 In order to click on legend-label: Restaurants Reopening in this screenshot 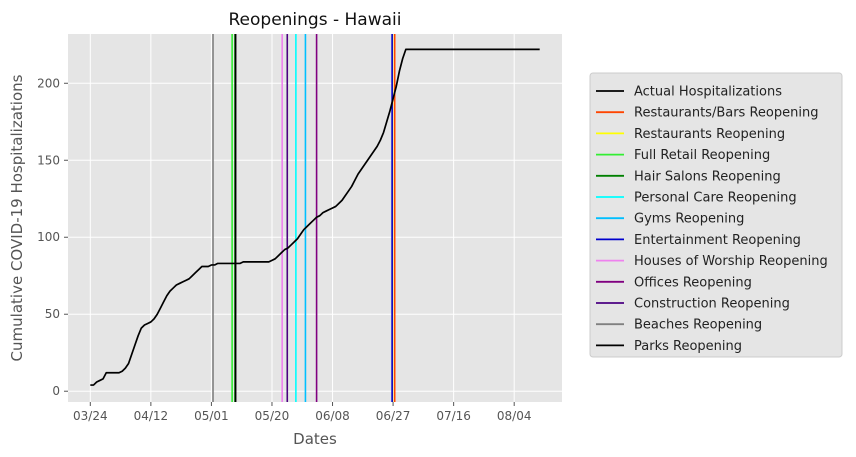, I will do `click(709, 134)`.